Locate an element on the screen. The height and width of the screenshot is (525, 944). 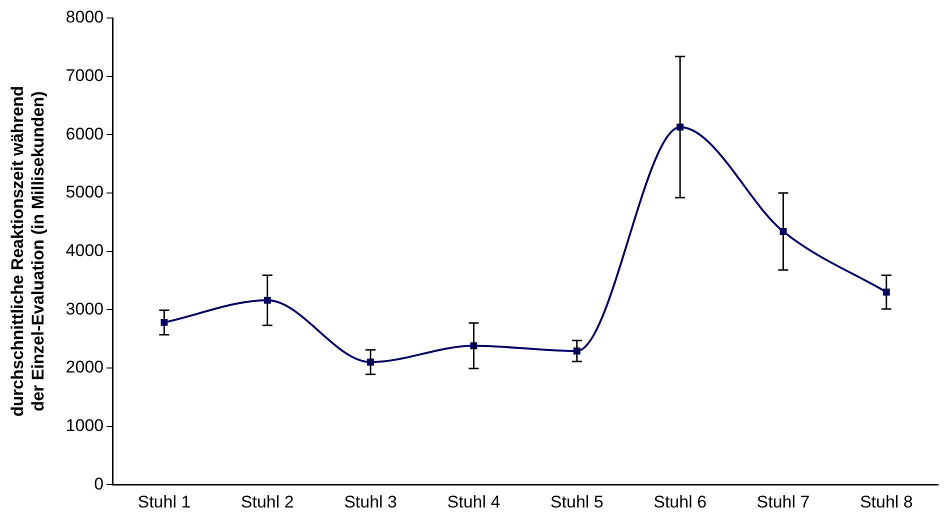
y-tick-label: 0 is located at coordinates (99, 484).